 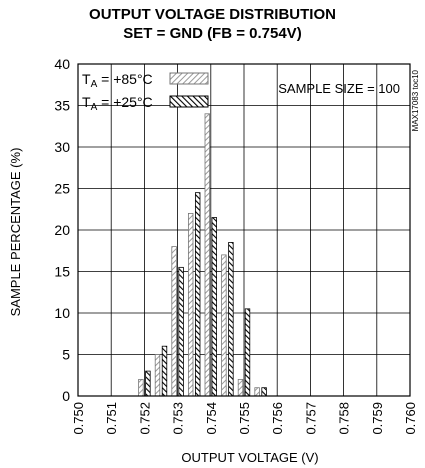 What do you see at coordinates (344, 418) in the screenshot?
I see `x-tick-label: 0.758` at bounding box center [344, 418].